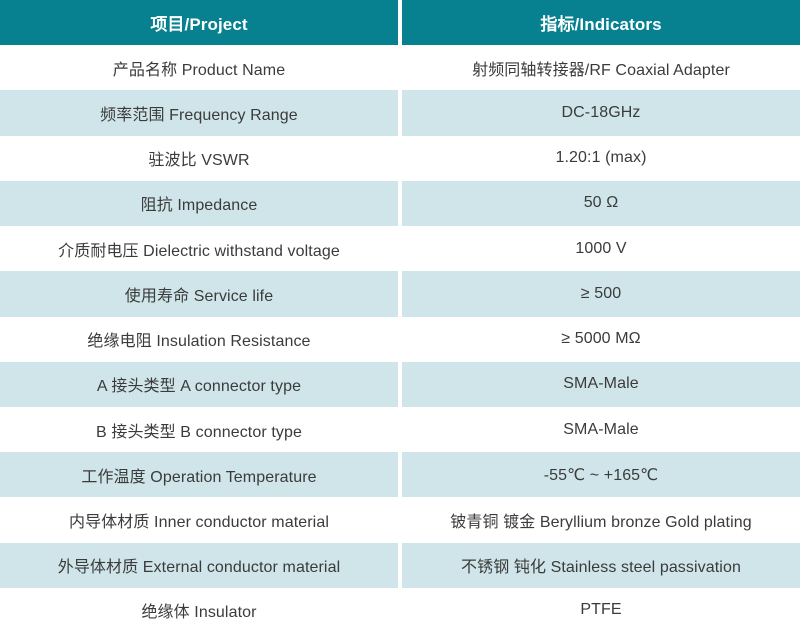 The height and width of the screenshot is (633, 800). Describe the element at coordinates (400, 294) in the screenshot. I see `table-row: 使用寿命 Service life ≥ 500` at that location.